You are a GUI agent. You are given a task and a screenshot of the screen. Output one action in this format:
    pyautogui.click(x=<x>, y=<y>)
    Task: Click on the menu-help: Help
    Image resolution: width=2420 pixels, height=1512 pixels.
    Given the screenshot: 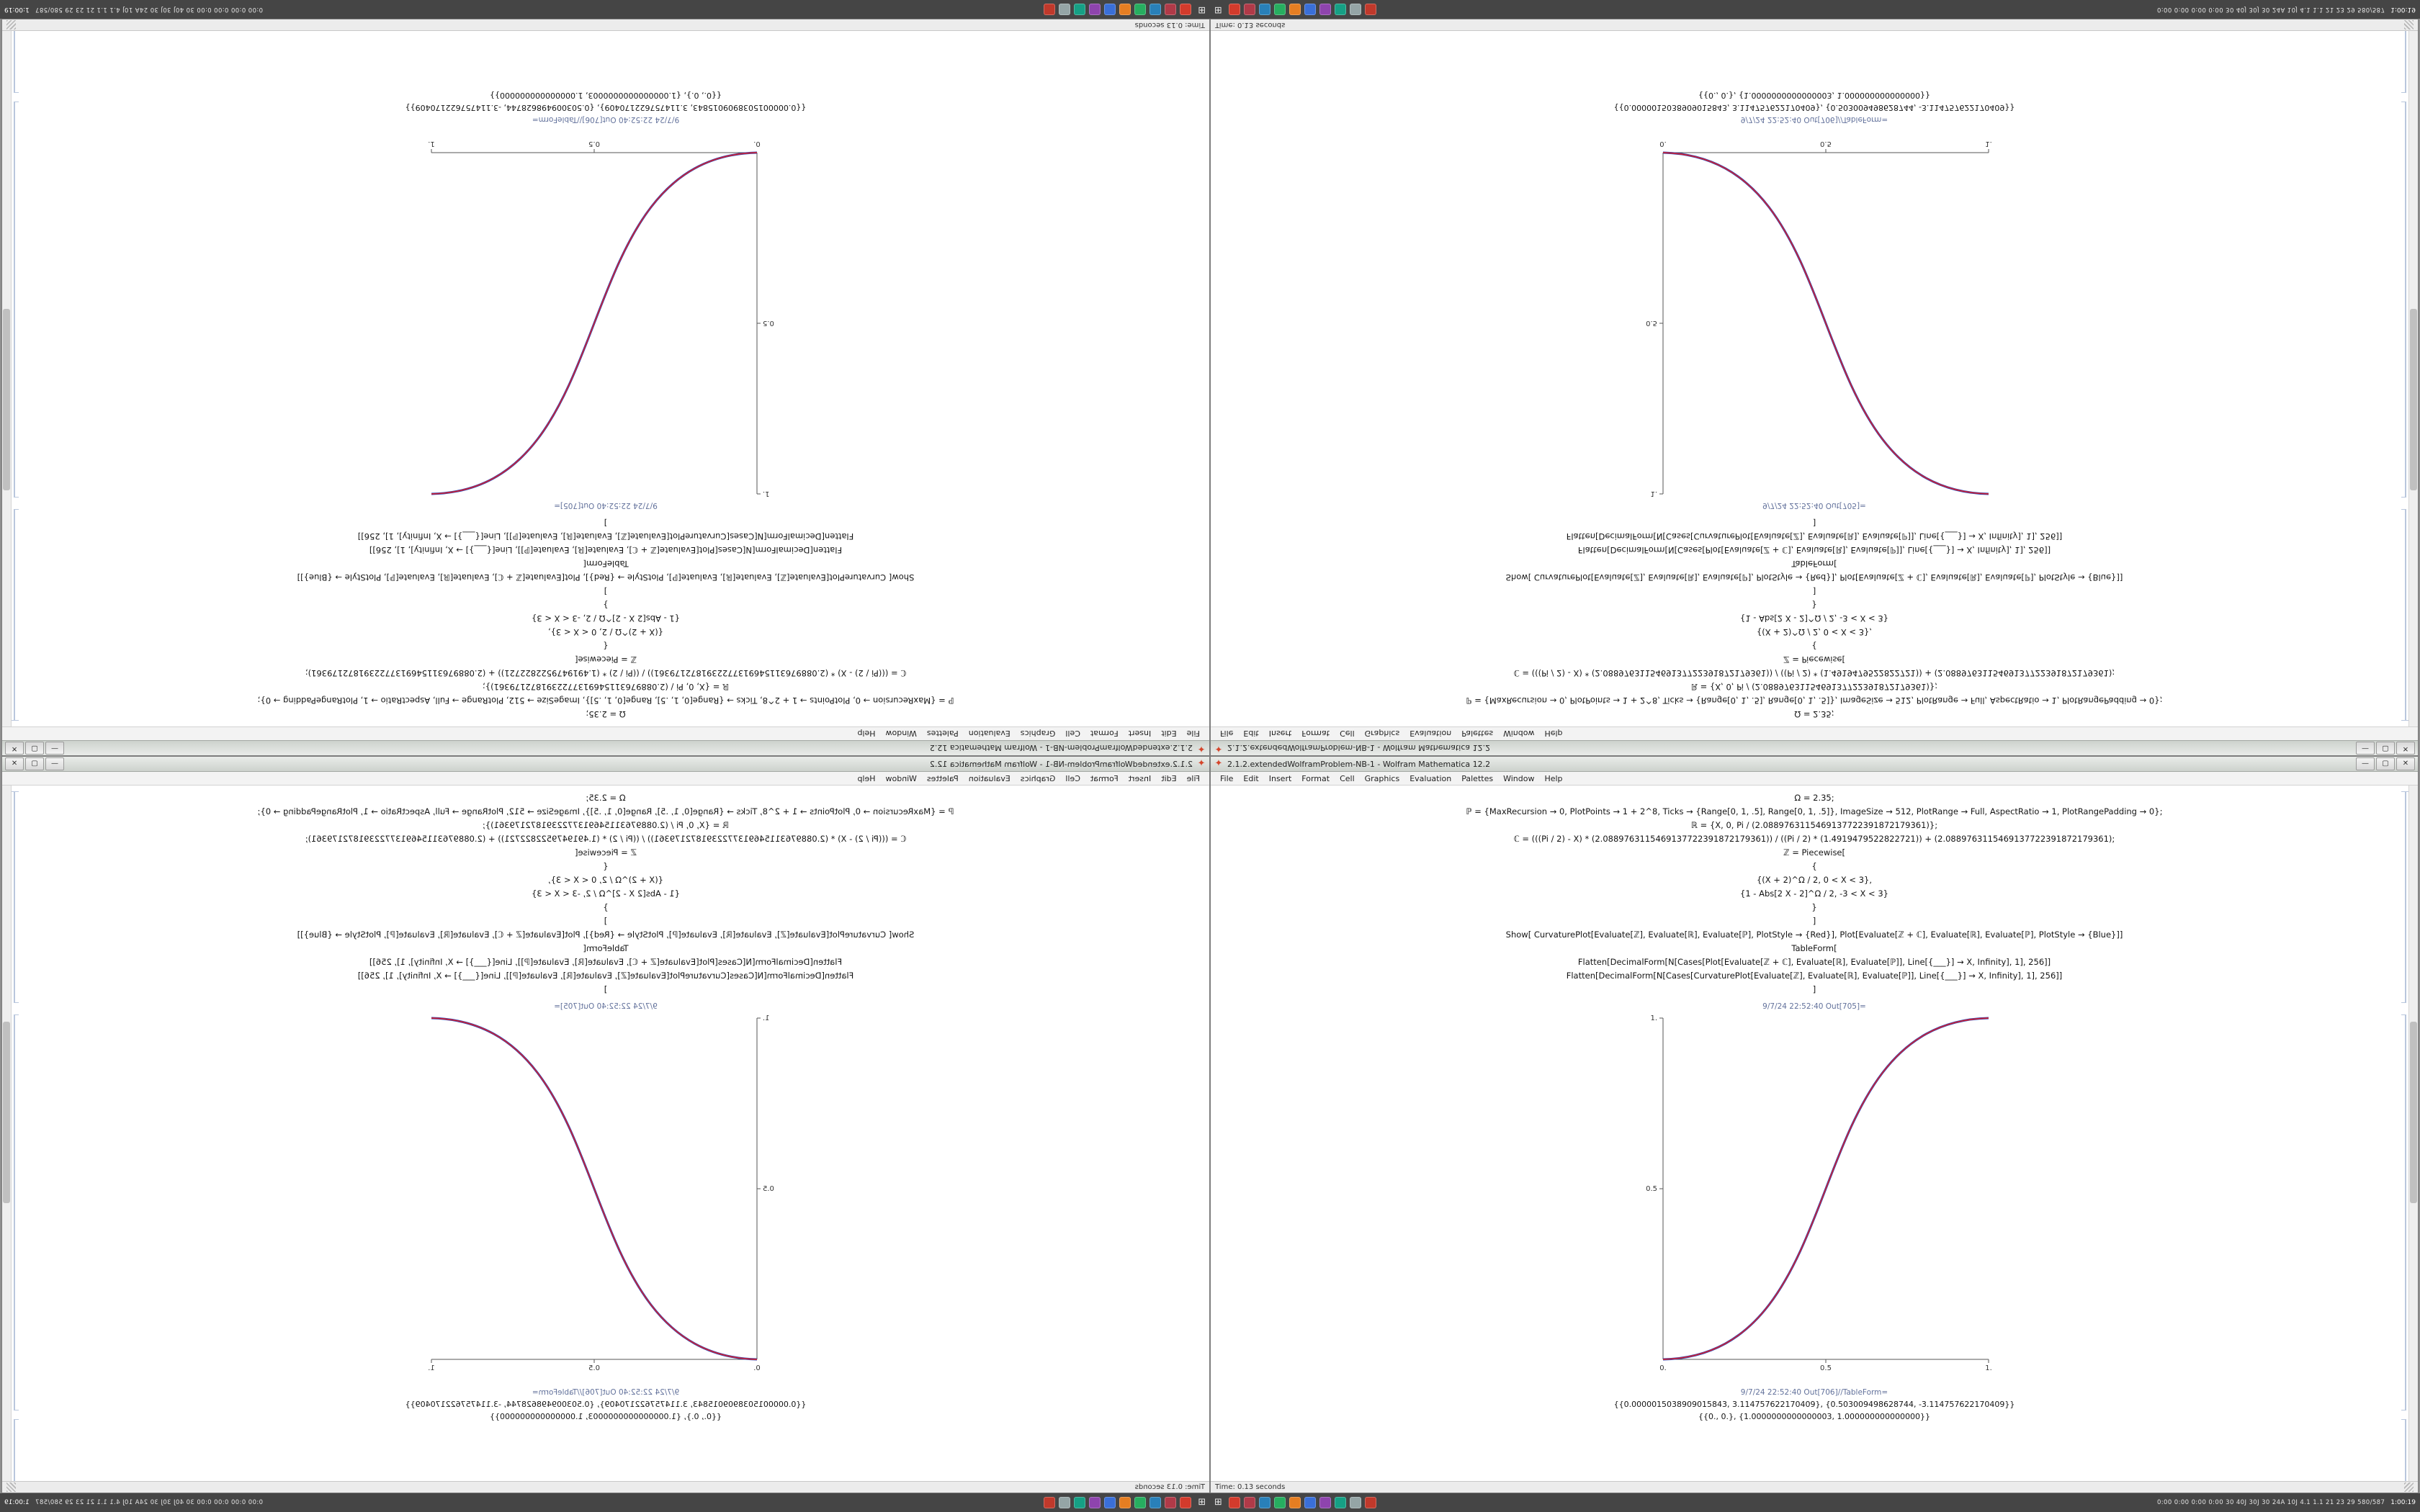 What is the action you would take?
    pyautogui.click(x=1553, y=734)
    